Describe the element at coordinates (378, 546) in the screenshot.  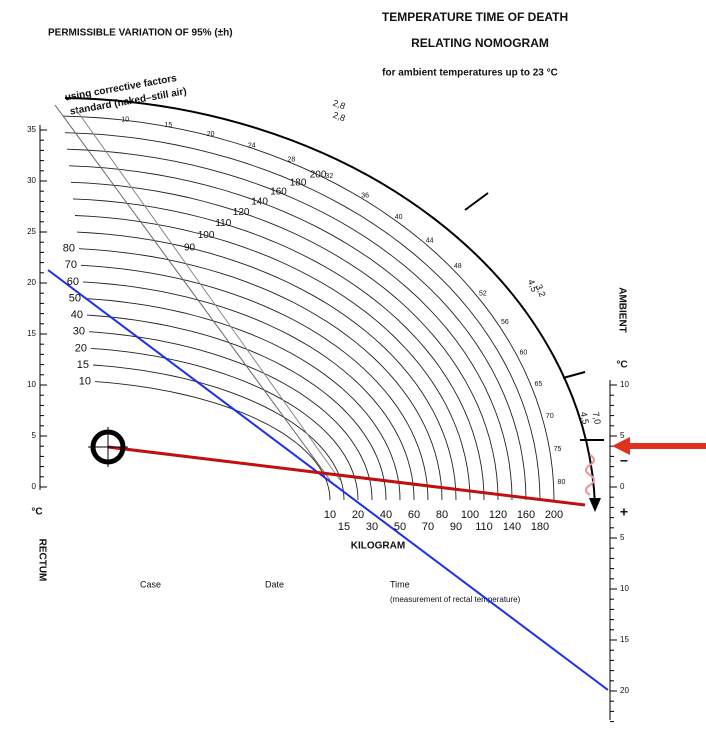
I see `kilogram-label: KILOGRAM` at that location.